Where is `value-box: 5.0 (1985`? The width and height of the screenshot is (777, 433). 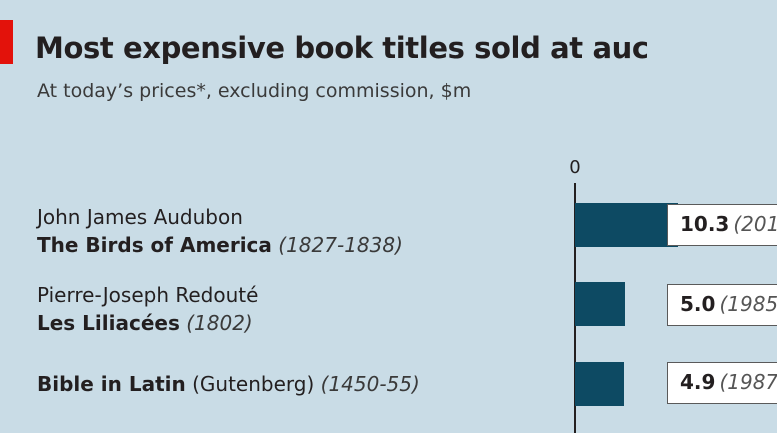 value-box: 5.0 (1985 is located at coordinates (722, 305).